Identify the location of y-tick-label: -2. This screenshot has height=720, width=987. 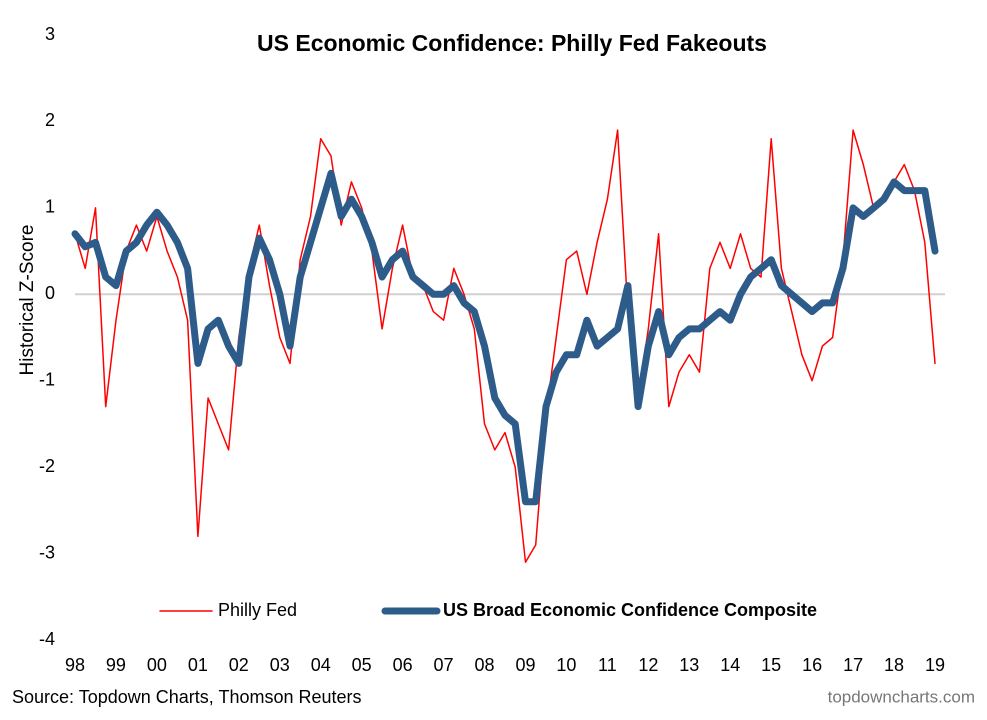
(47, 466).